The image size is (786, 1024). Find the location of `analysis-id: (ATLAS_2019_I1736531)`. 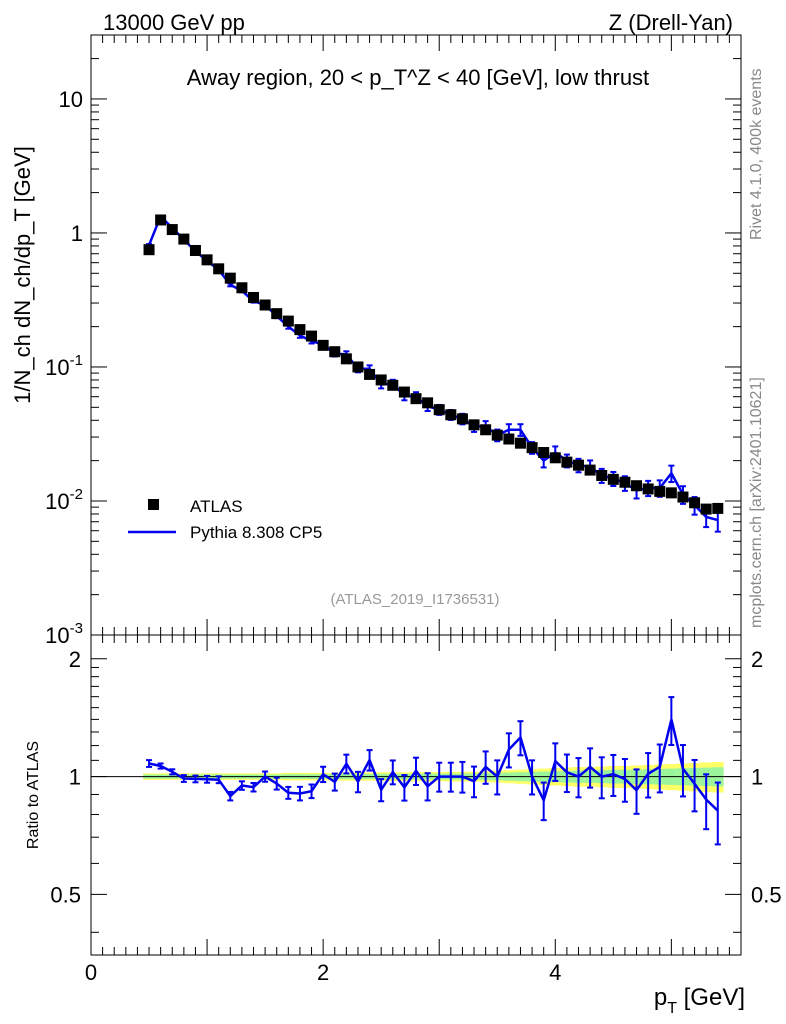

analysis-id: (ATLAS_2019_I1736531) is located at coordinates (414, 599).